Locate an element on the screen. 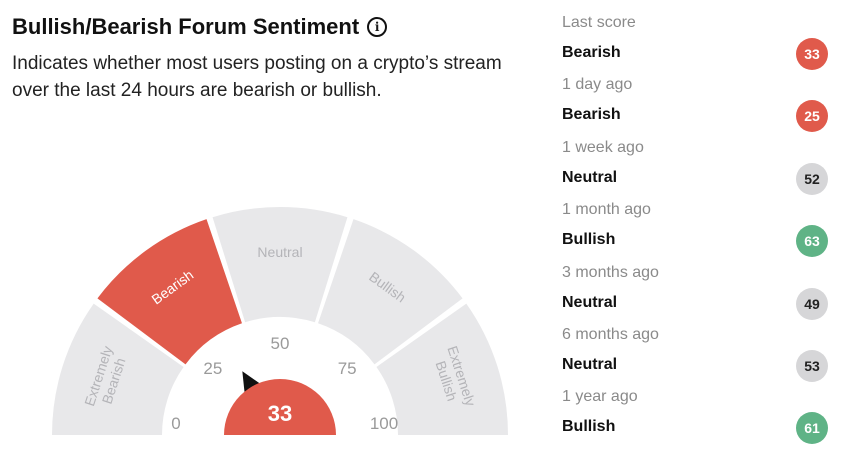  gauge-tick-label: 75 is located at coordinates (347, 368).